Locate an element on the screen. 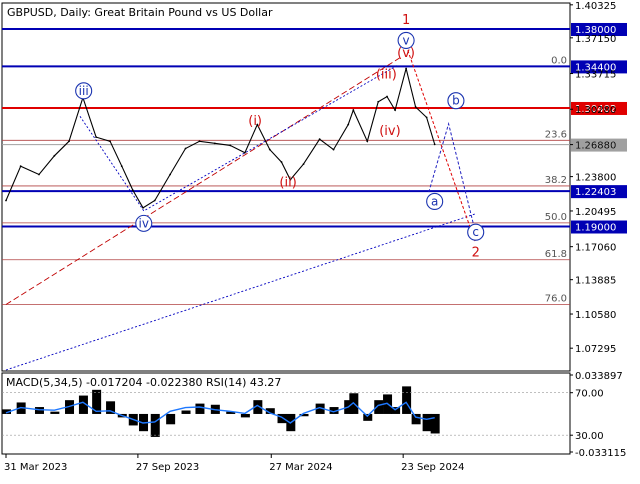 The width and height of the screenshot is (640, 484). wave-label-1: iv is located at coordinates (144, 223).